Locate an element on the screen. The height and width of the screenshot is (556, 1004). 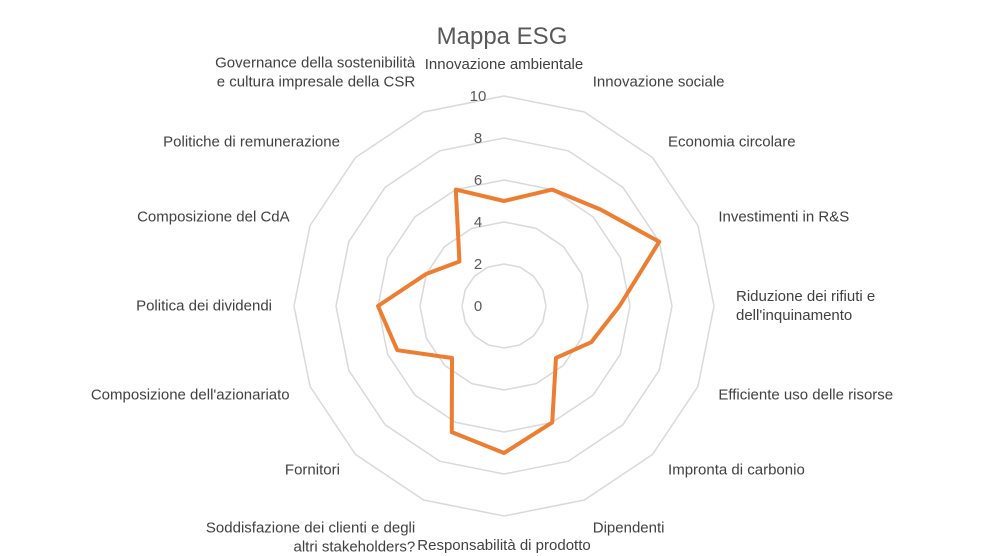
tick-label: 10 is located at coordinates (478, 96).